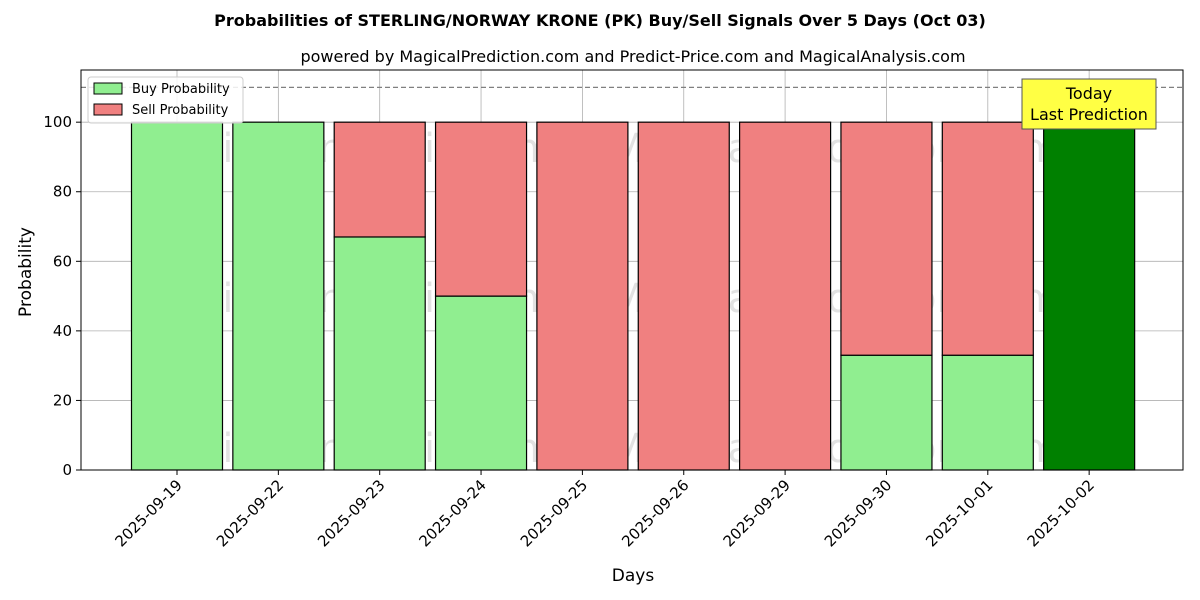  Describe the element at coordinates (62, 261) in the screenshot. I see `y-tick-label: 60` at that location.